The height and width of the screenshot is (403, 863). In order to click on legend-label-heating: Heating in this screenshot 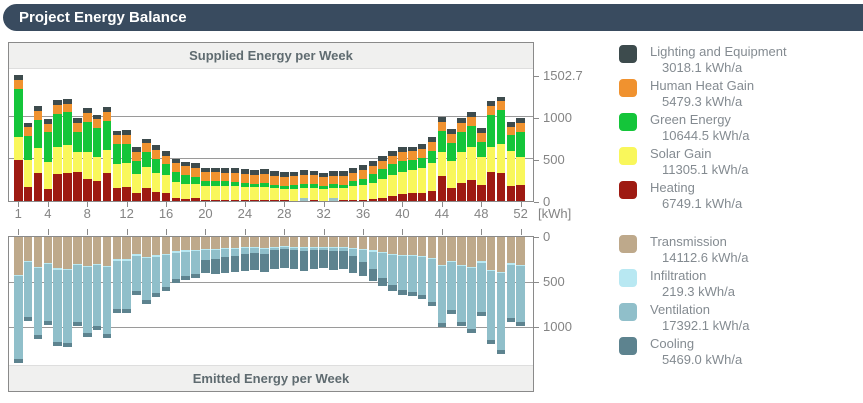, I will do `click(672, 187)`.